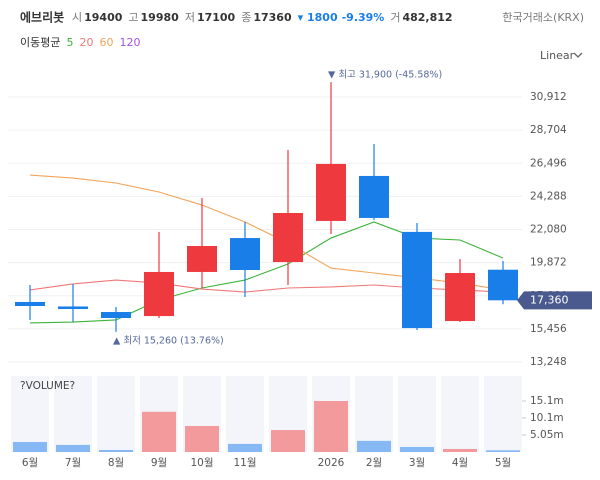  What do you see at coordinates (129, 42) in the screenshot?
I see `ma-legend: 120` at bounding box center [129, 42].